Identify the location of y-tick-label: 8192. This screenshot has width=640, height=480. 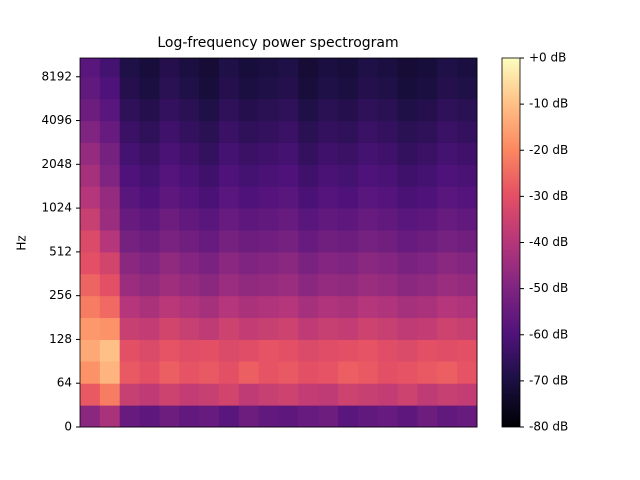
(56, 76).